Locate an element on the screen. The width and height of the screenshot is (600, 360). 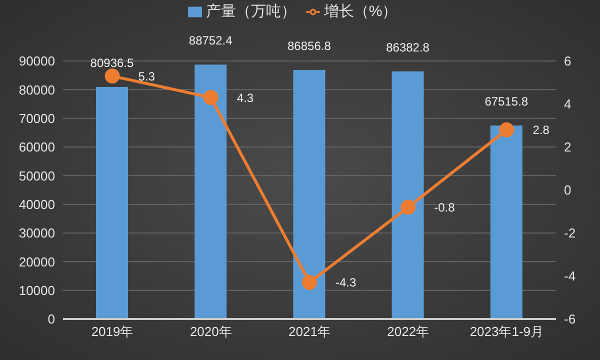
legend-label: 产量（万吨） is located at coordinates (251, 11).